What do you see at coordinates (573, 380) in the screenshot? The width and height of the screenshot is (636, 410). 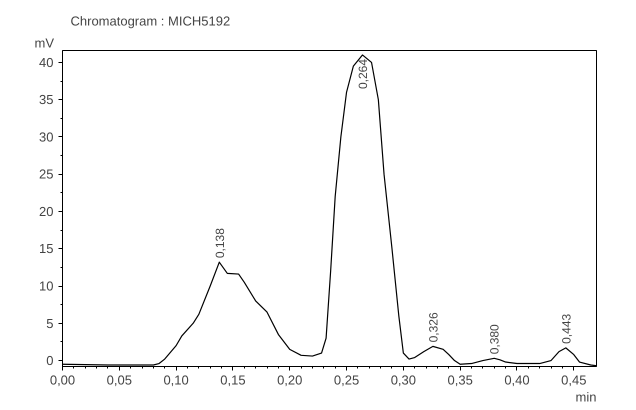 I see `x-tick-label: 0,45` at bounding box center [573, 380].